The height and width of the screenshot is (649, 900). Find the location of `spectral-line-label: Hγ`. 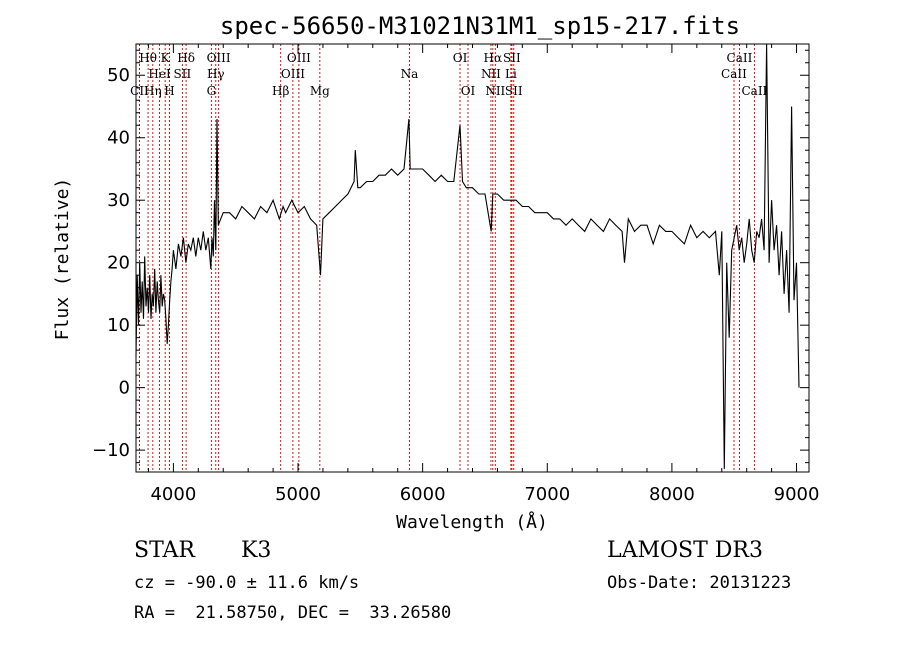

spectral-line-label: Hγ is located at coordinates (216, 74).